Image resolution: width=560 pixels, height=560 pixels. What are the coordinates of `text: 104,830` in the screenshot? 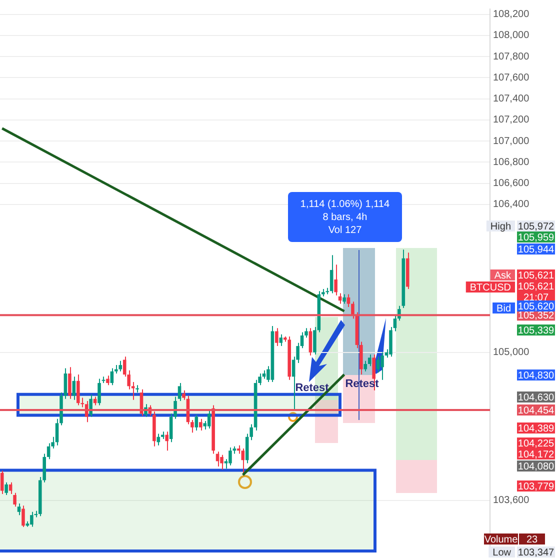 It's located at (536, 376).